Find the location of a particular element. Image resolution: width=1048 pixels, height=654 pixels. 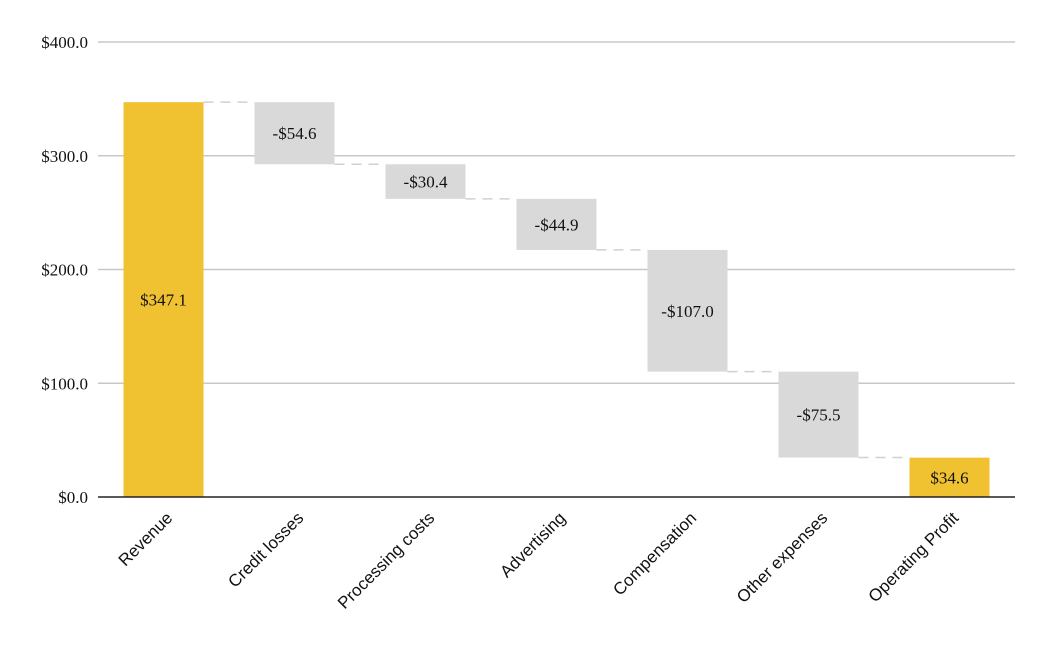

y-tick-label: $400.0 is located at coordinates (64, 42).